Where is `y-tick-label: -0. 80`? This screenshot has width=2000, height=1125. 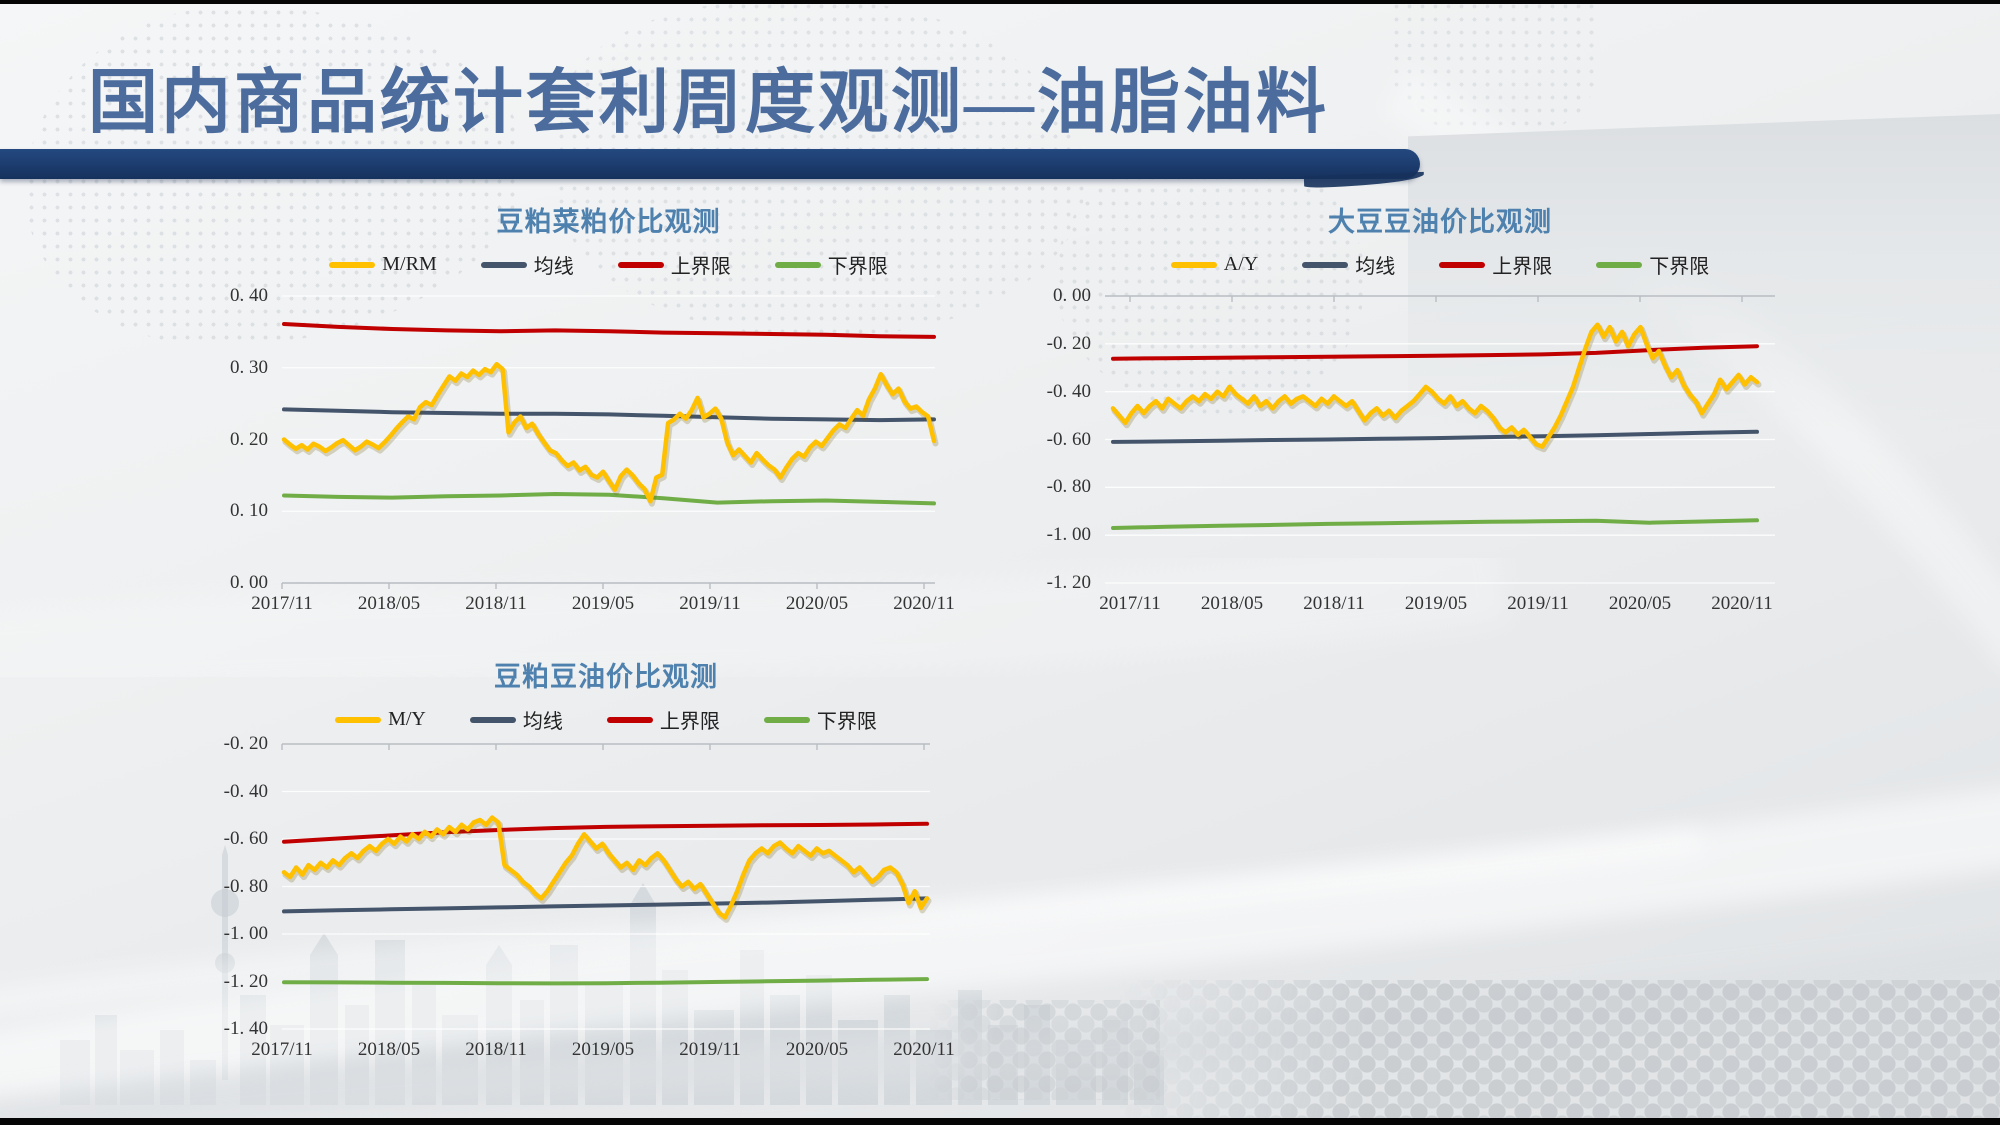 y-tick-label: -0. 80 is located at coordinates (1068, 487).